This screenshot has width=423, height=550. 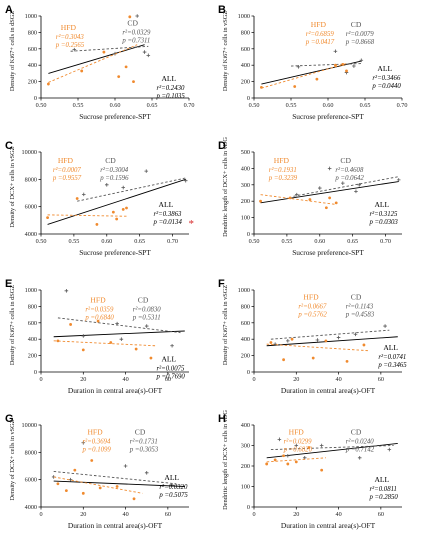 I want to click on y-tick-label: 1000, so click(x=244, y=290).